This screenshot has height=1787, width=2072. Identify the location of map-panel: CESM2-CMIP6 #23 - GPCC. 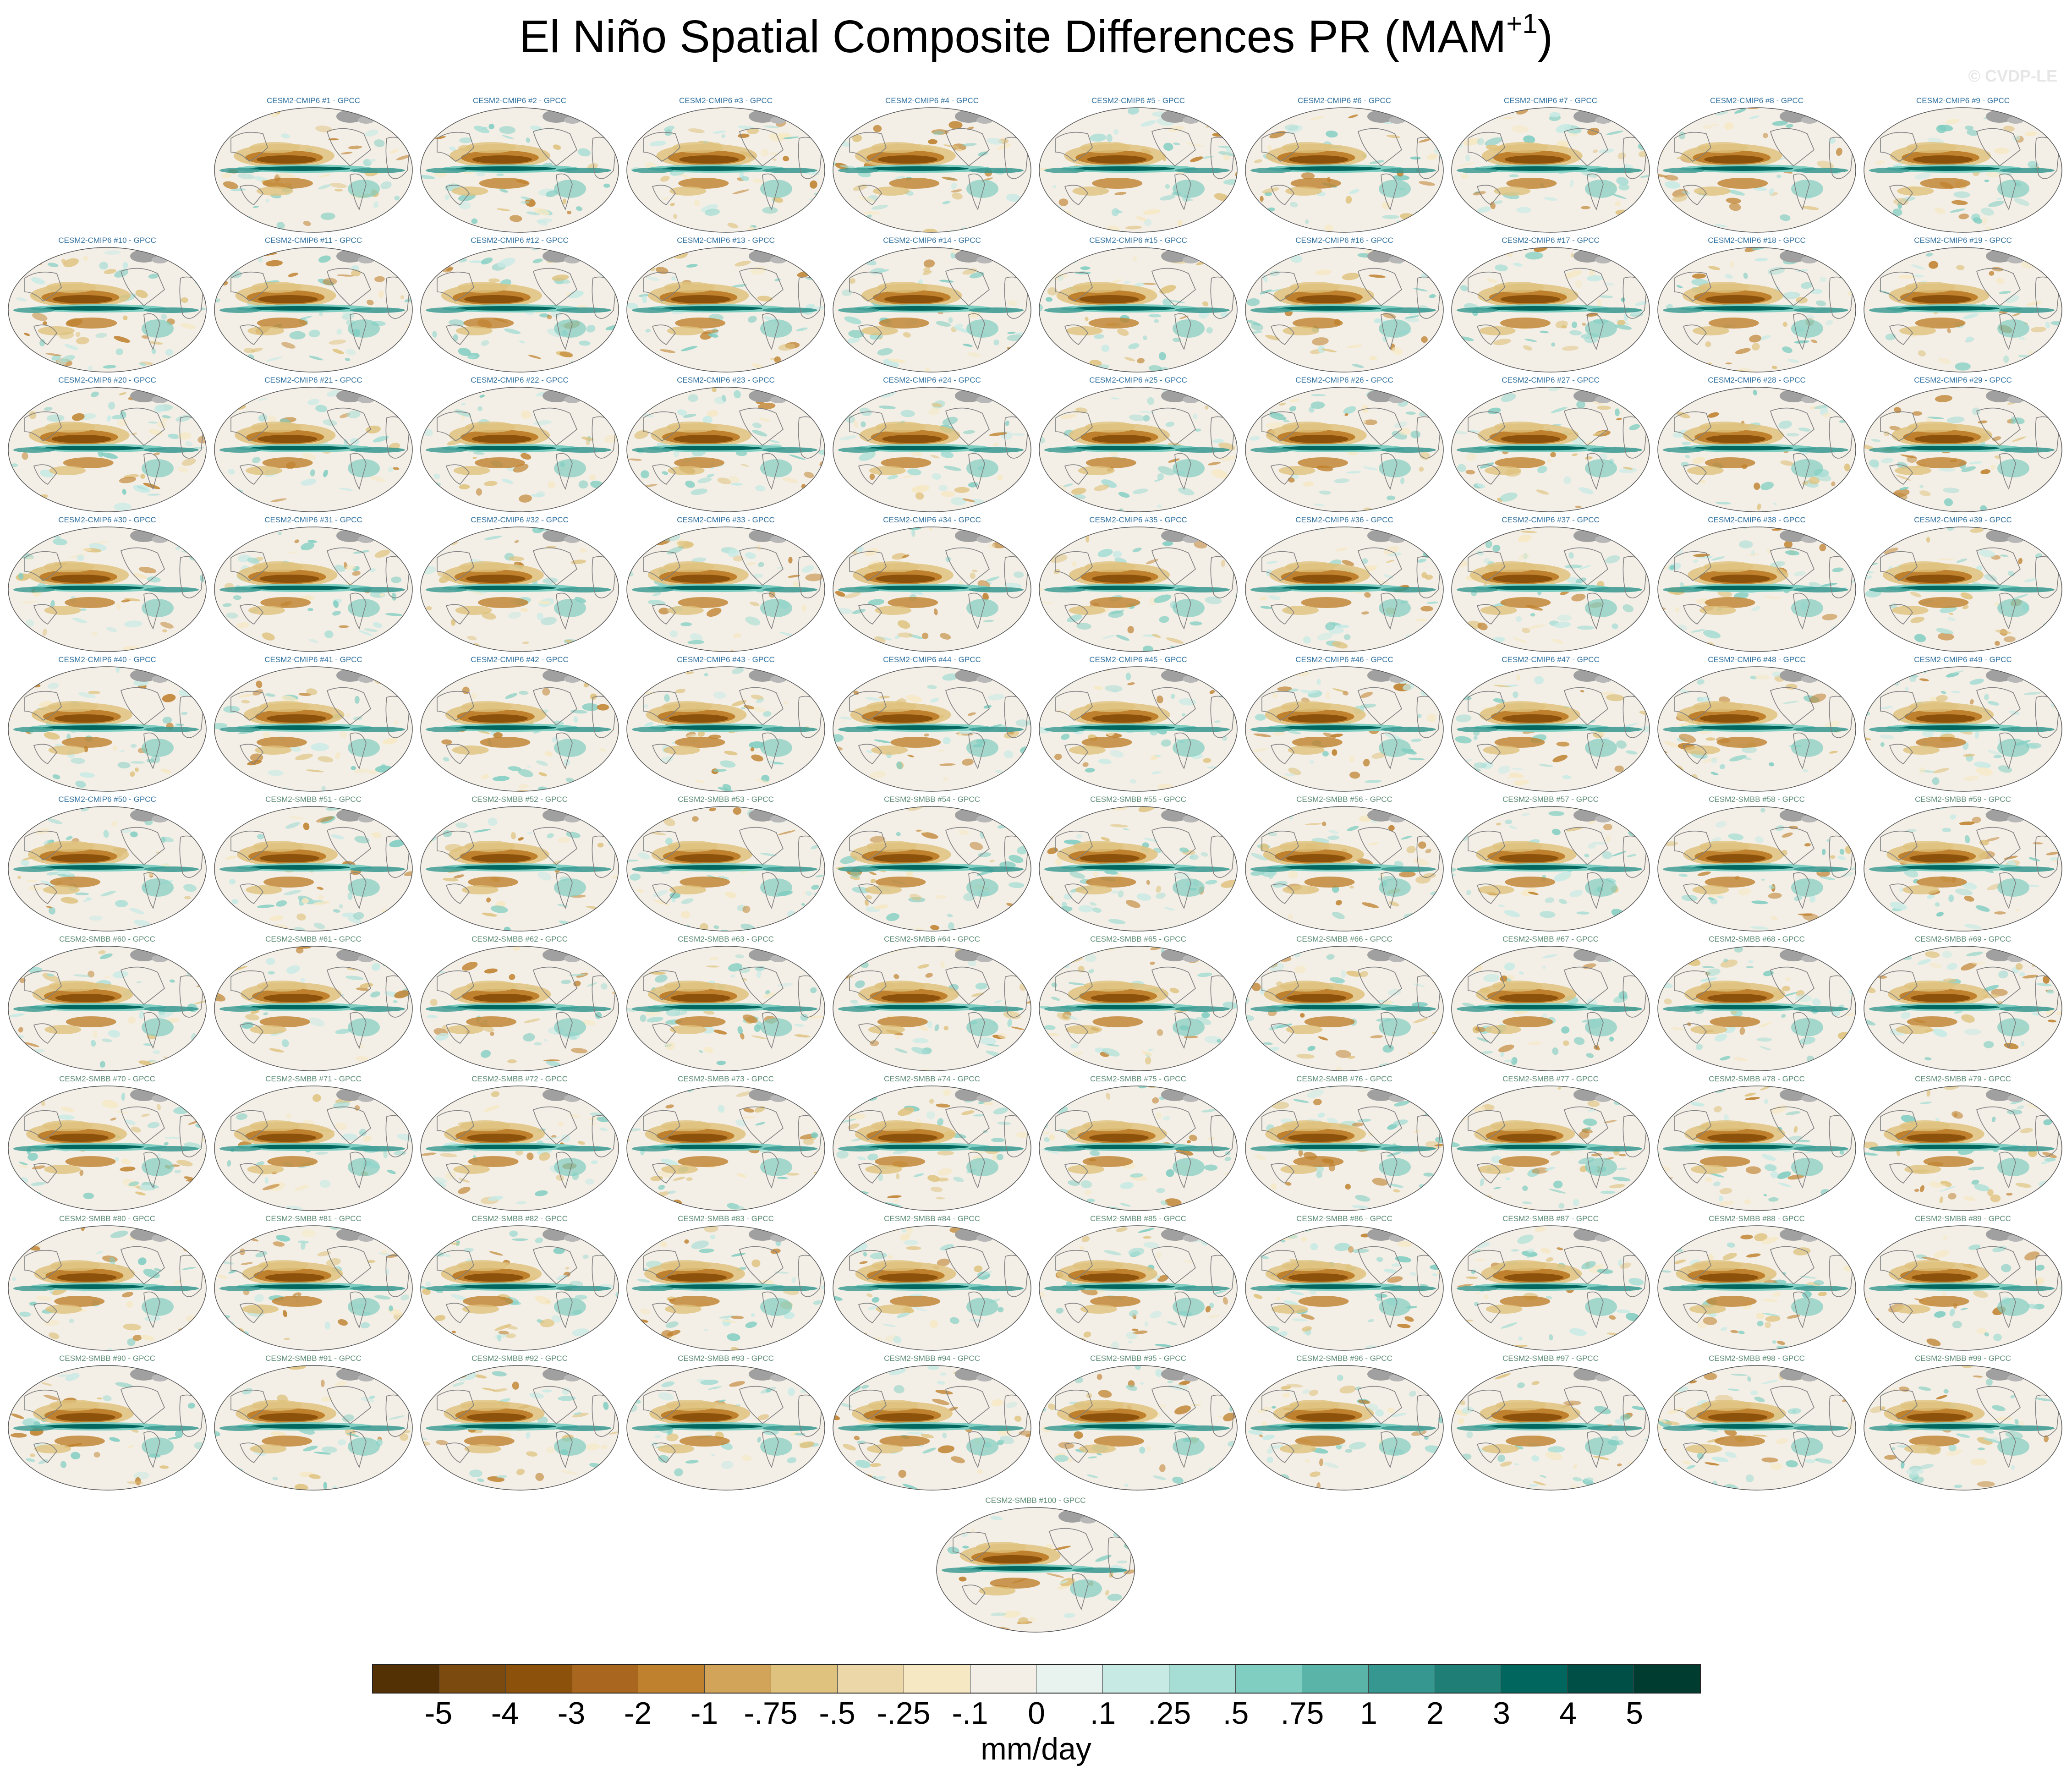
(726, 445).